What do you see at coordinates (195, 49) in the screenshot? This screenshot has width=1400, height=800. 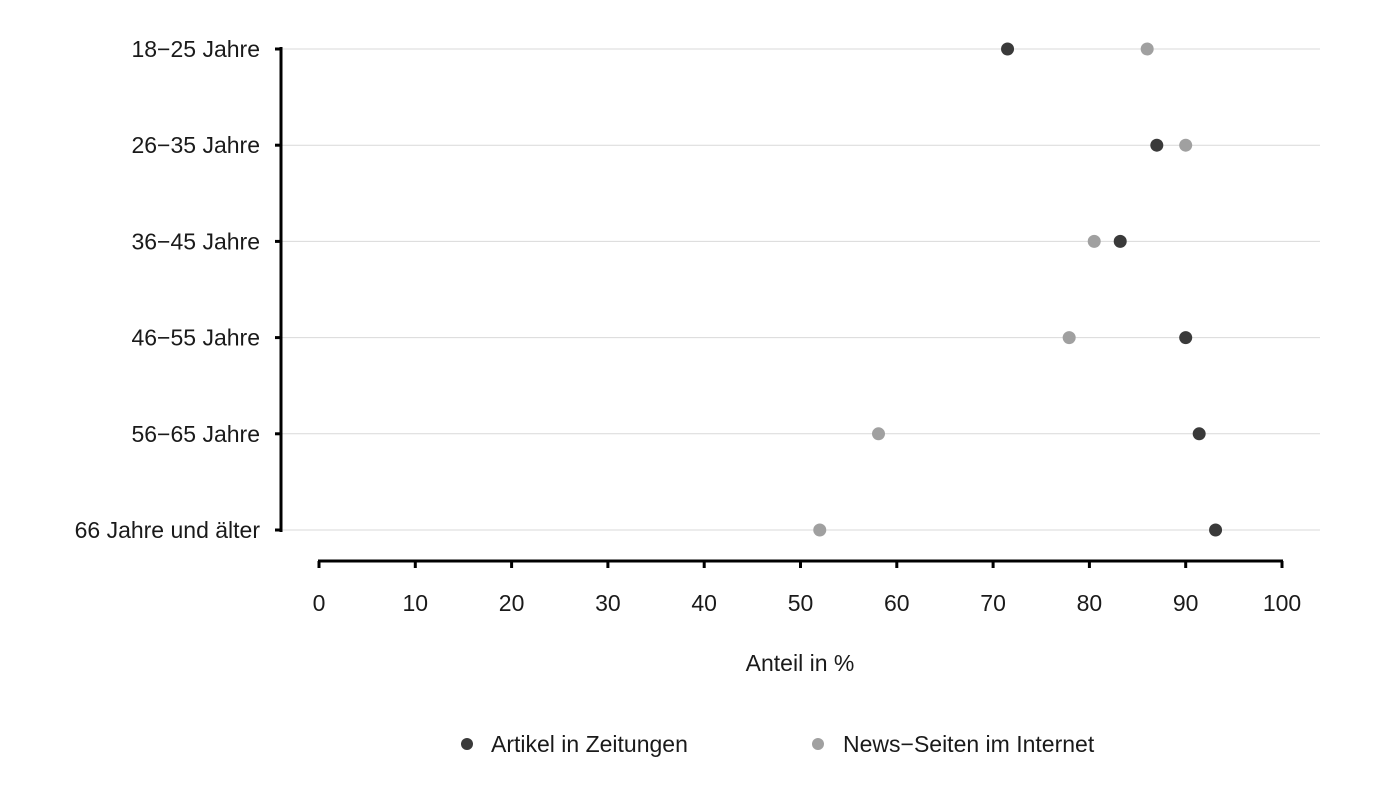 I see `category-label: 18−25 Jahre` at bounding box center [195, 49].